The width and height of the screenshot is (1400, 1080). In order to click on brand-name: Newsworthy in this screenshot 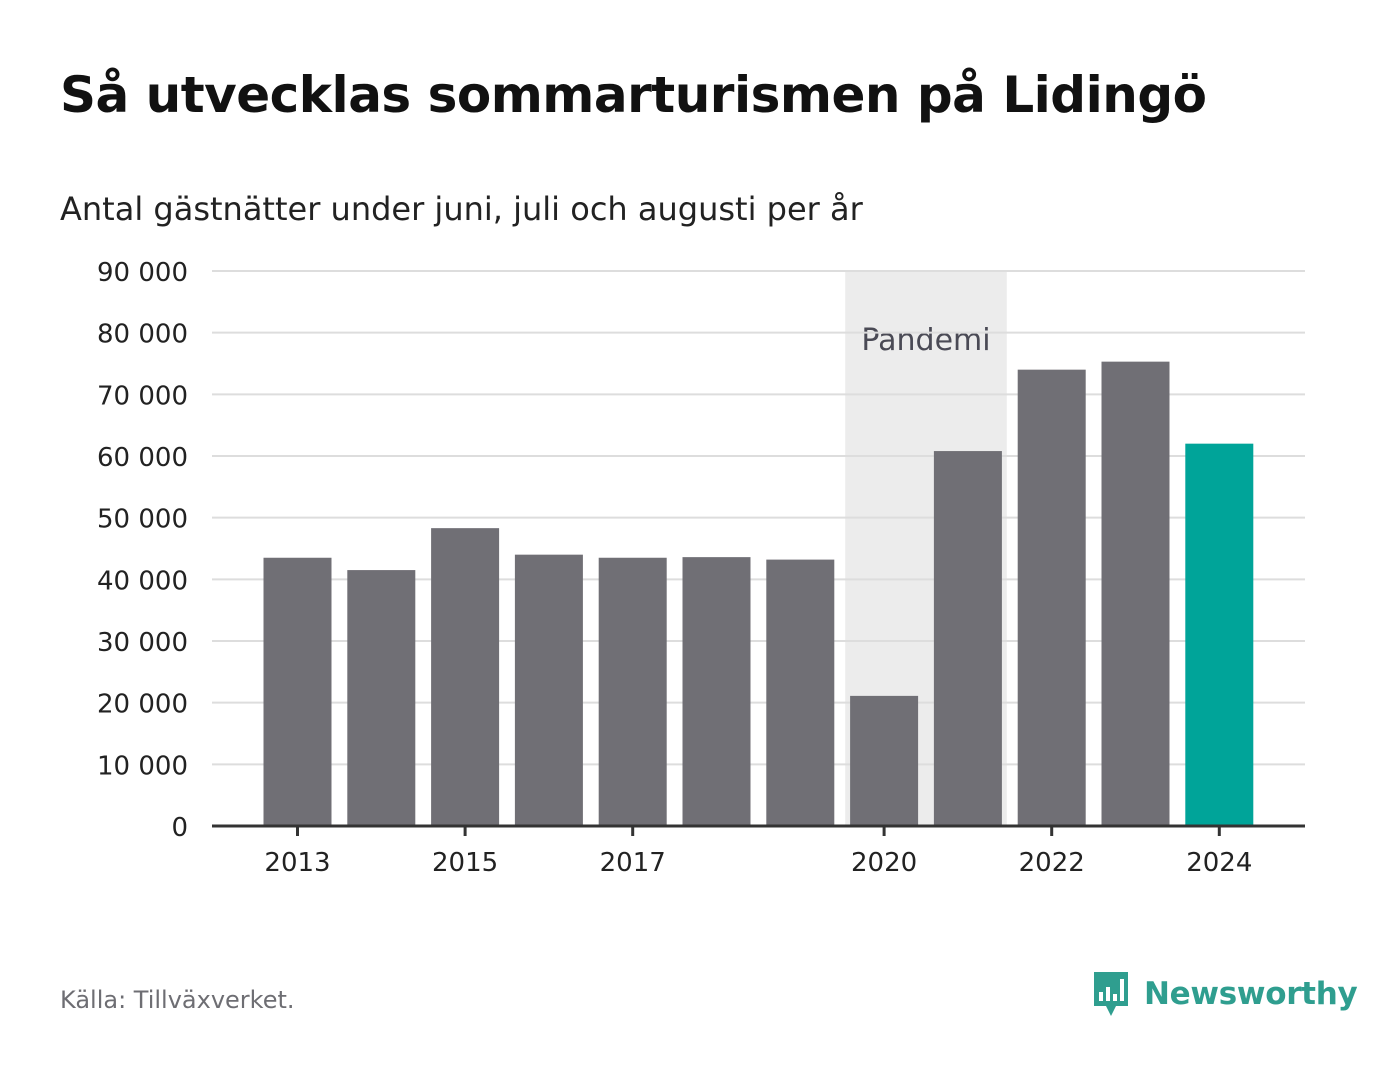, I will do `click(1251, 994)`.